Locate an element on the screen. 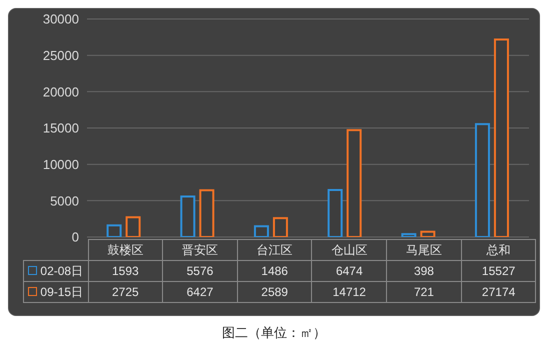 This screenshot has width=550, height=352. data-label: 6474 is located at coordinates (349, 271).